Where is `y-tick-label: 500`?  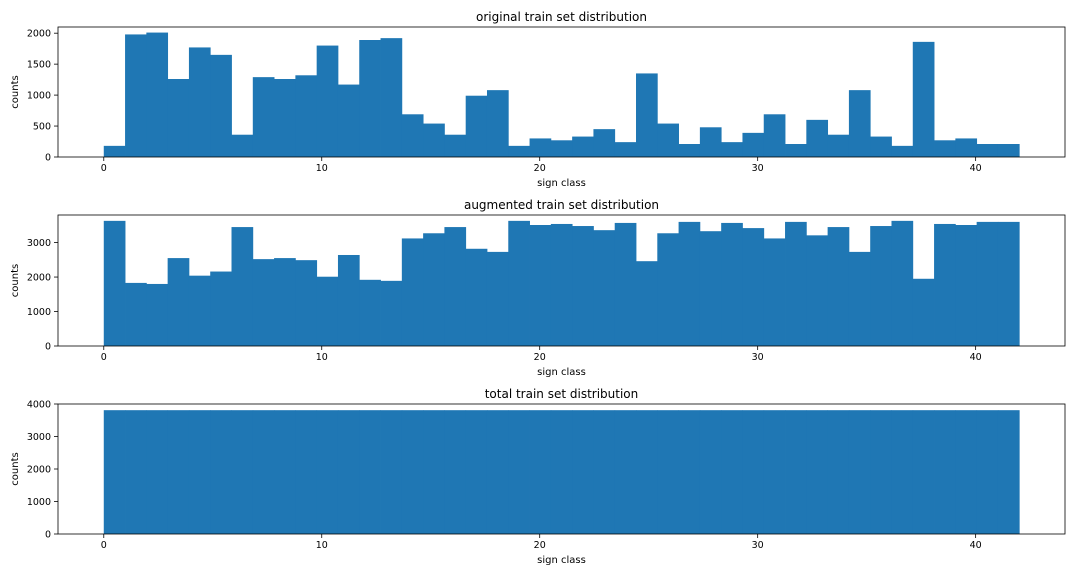
y-tick-label: 500 is located at coordinates (42, 127).